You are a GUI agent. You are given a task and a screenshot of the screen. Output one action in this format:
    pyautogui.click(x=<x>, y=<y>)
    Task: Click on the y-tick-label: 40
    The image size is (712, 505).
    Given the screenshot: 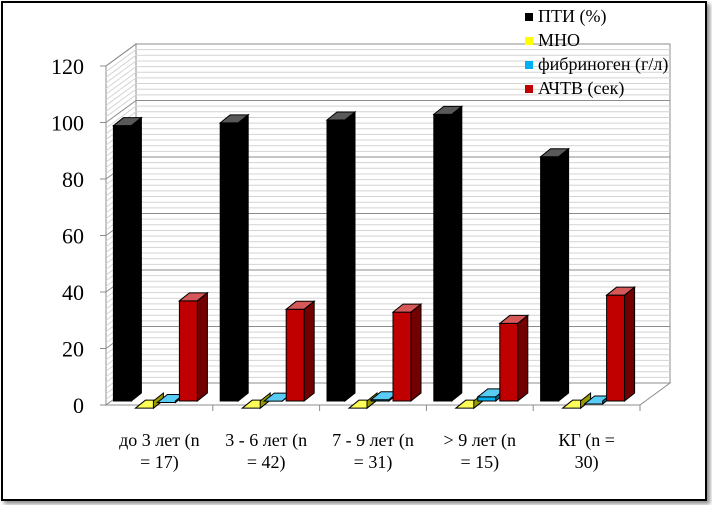 What is the action you would take?
    pyautogui.click(x=73, y=292)
    